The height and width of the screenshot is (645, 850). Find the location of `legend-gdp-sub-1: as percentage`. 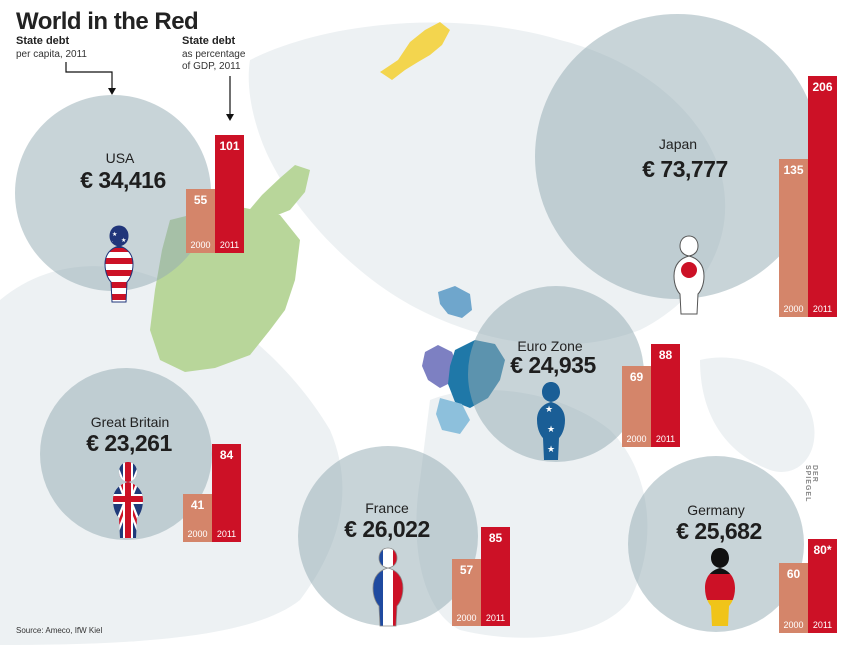

legend-gdp-sub-1: as percentage is located at coordinates (214, 54).